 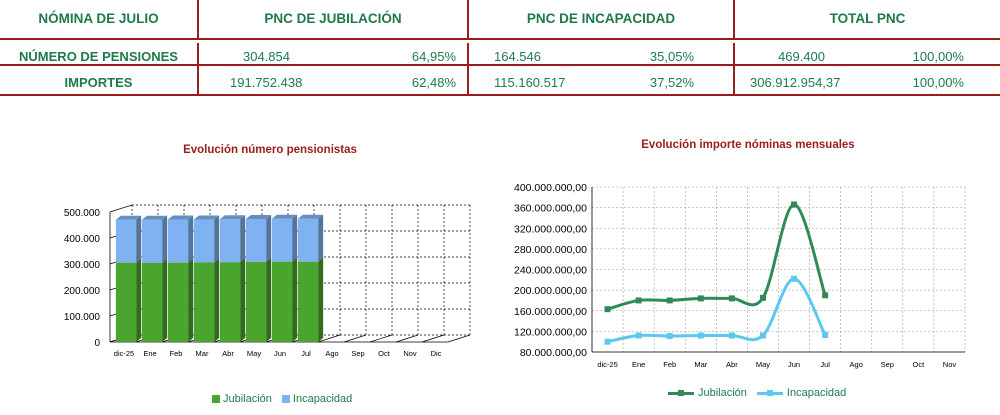 I want to click on x-tick-label: Jun, so click(x=280, y=353).